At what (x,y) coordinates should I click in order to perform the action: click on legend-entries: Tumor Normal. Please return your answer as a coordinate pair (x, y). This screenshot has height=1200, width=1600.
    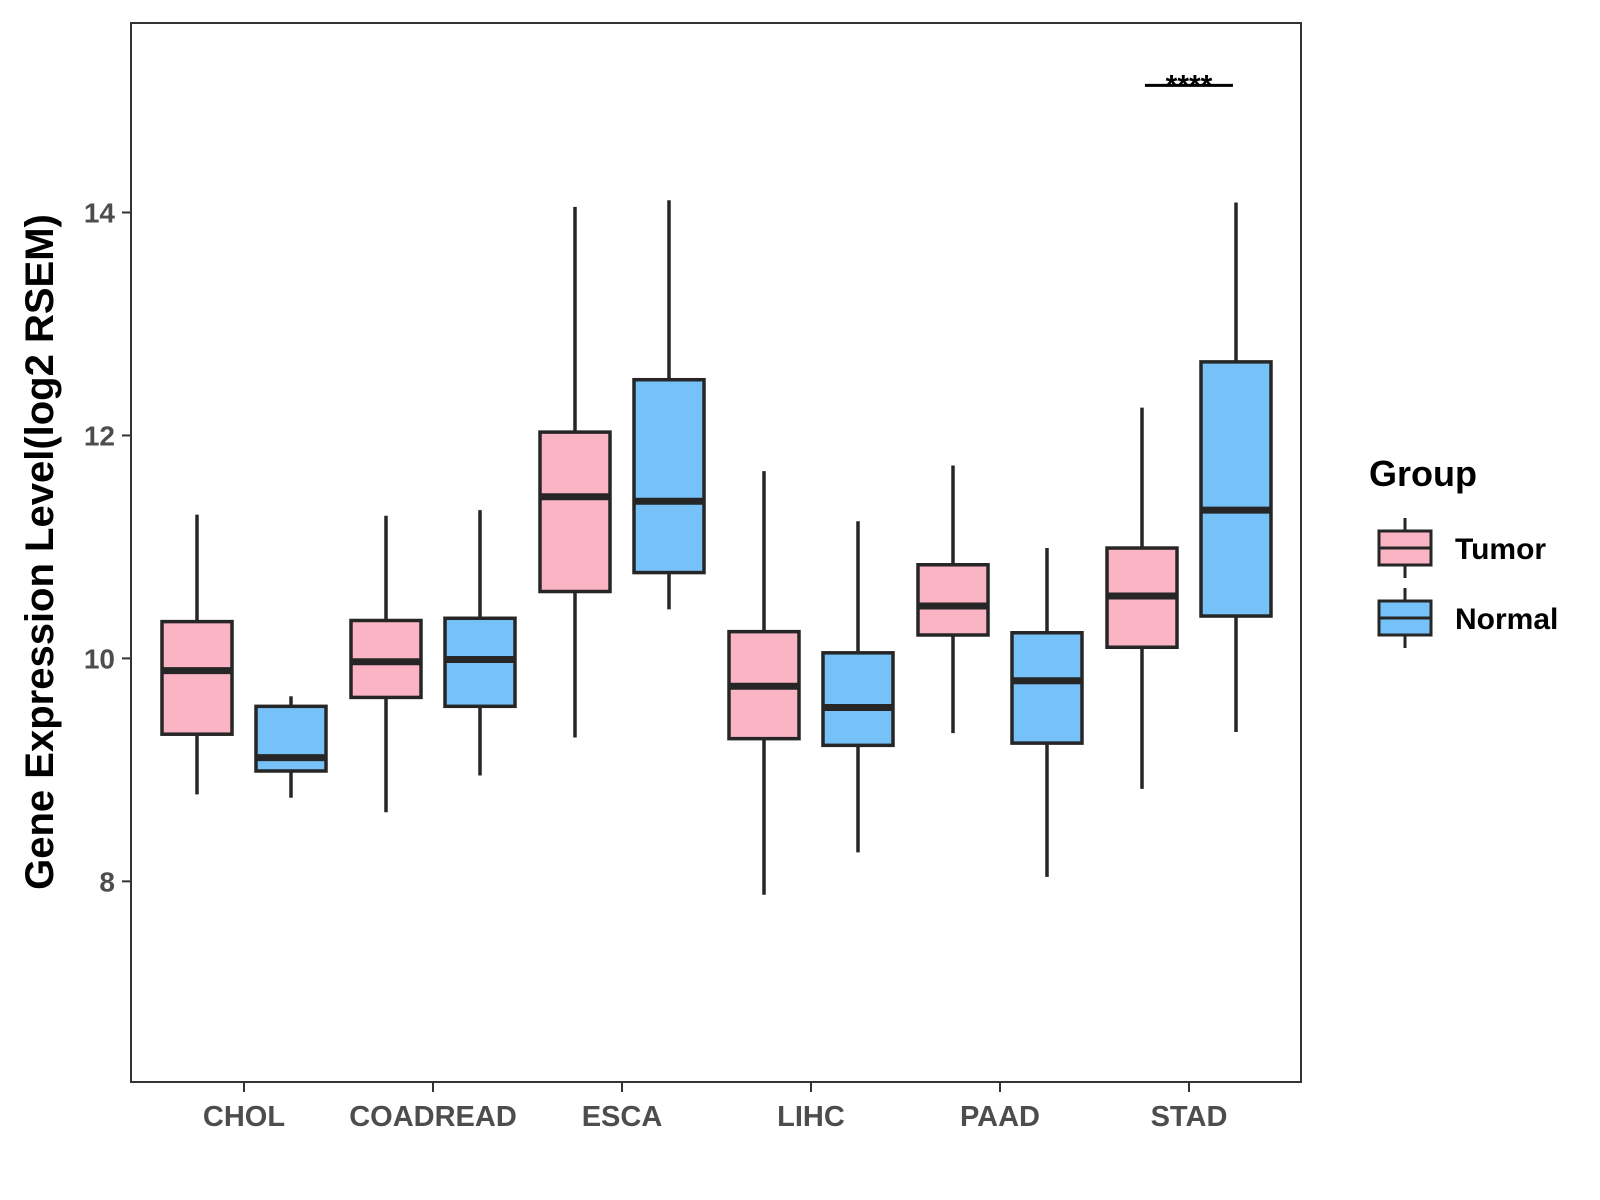
    Looking at the image, I should click on (1467, 583).